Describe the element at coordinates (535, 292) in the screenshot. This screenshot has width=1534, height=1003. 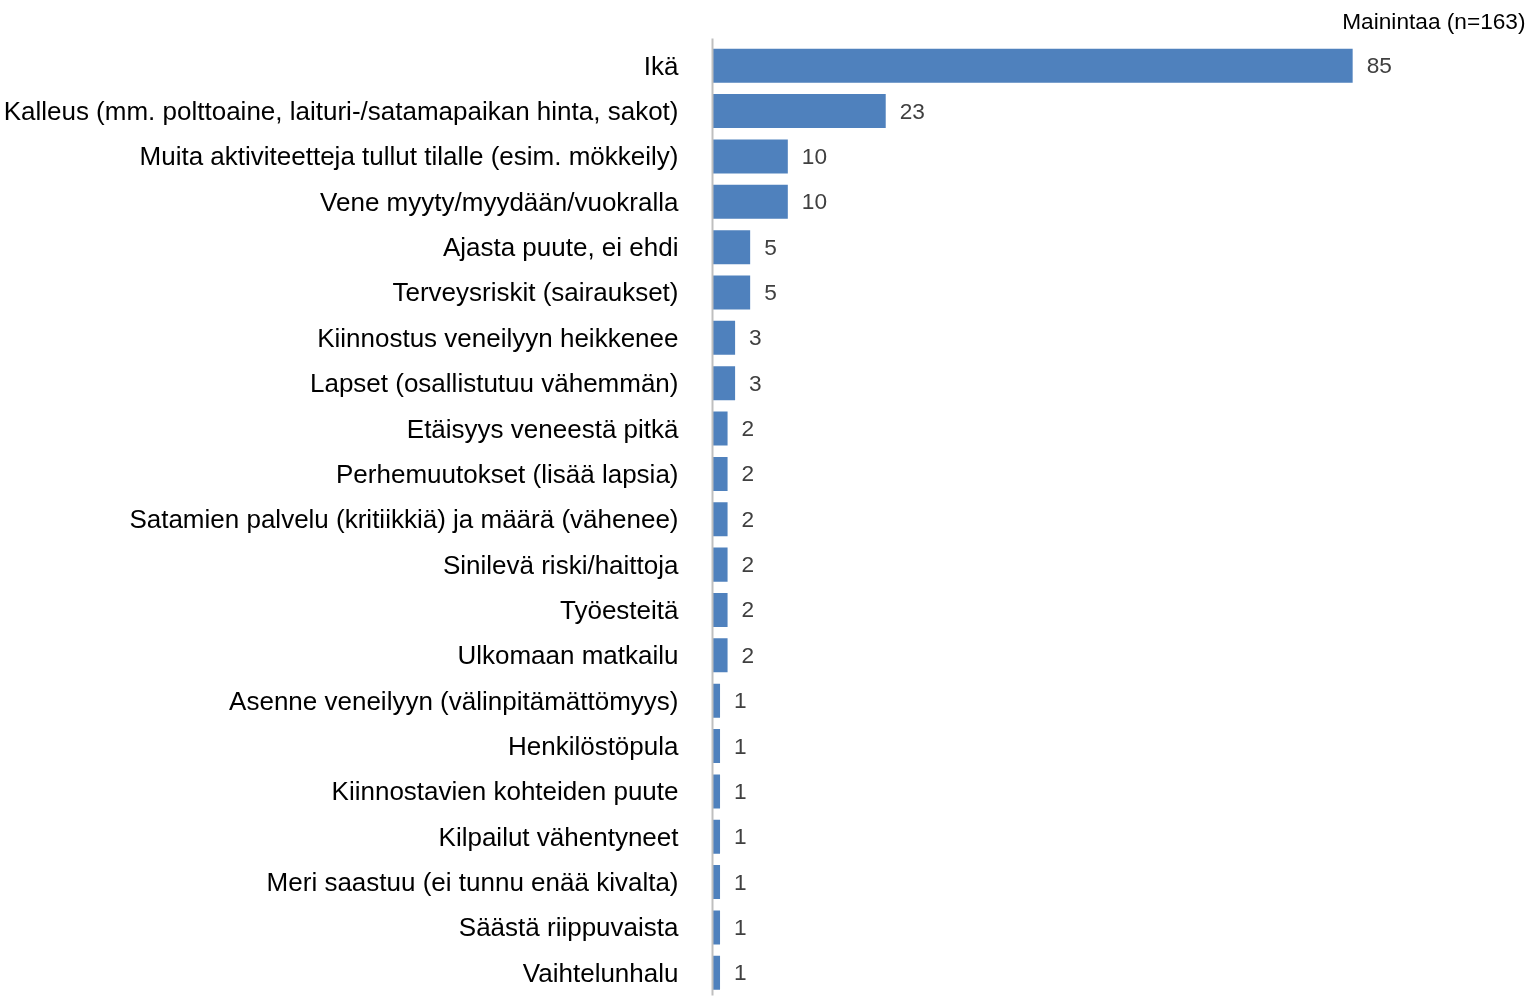
I see `y-tick-label: Terveysriskit (sairaukset)` at that location.